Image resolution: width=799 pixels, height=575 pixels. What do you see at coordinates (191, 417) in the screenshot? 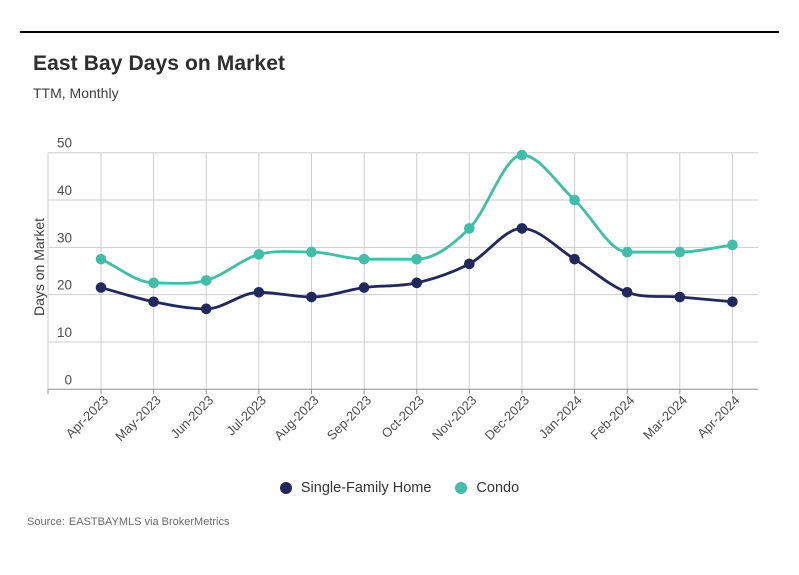
I see `x-axis-label: Jun-2023` at bounding box center [191, 417].